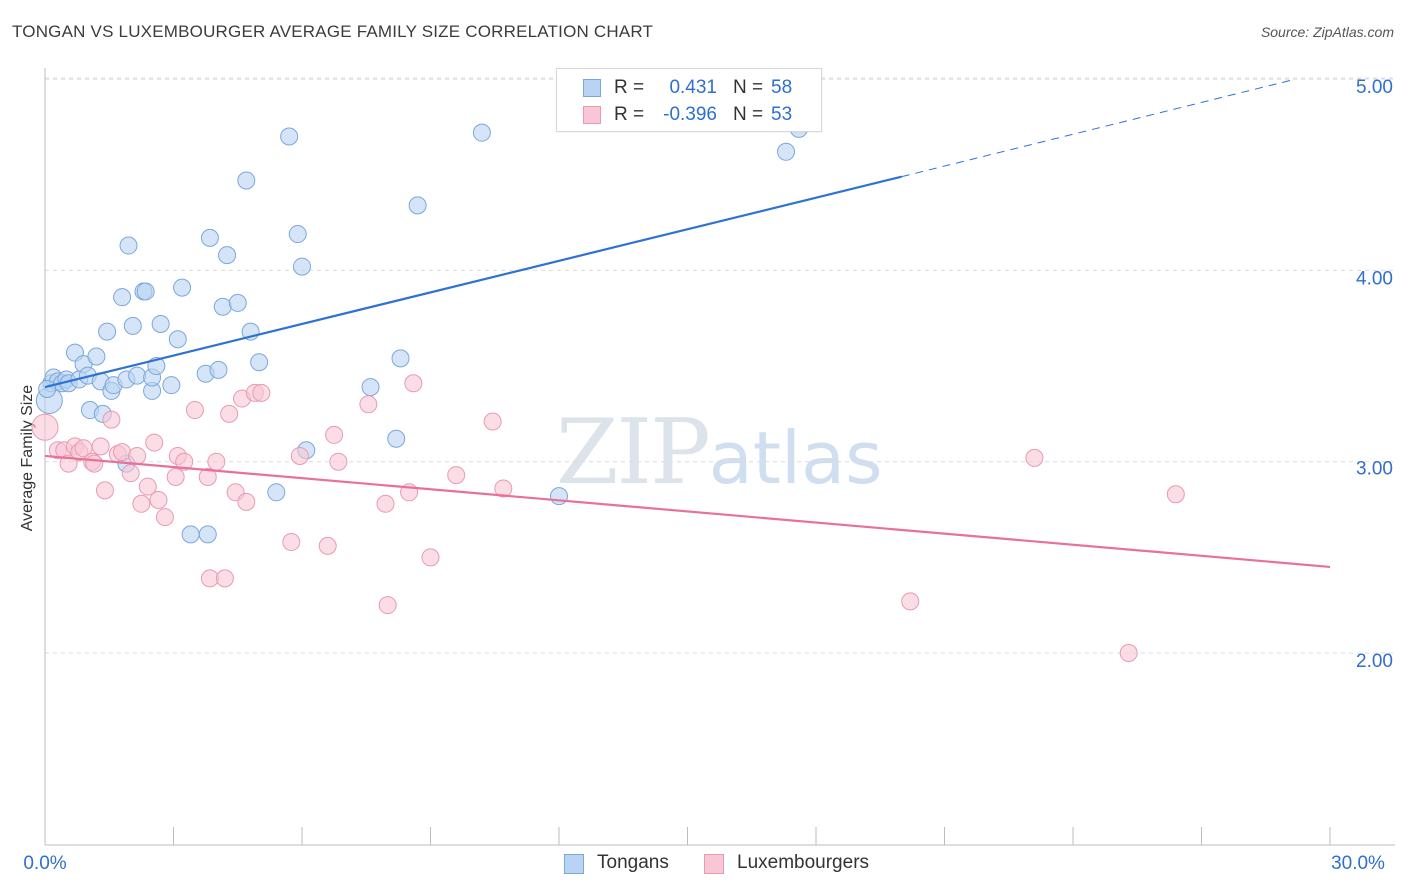 The height and width of the screenshot is (892, 1406). Describe the element at coordinates (795, 458) in the screenshot. I see `watermark-atlas: atlas` at that location.